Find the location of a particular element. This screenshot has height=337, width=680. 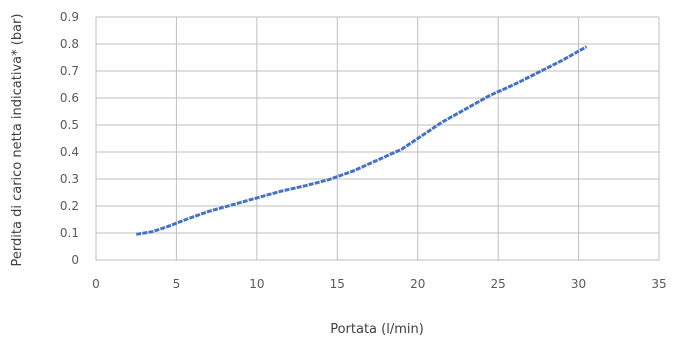

x-axis-ticks: 0 5 10 15 20 25 30 35 is located at coordinates (379, 284).